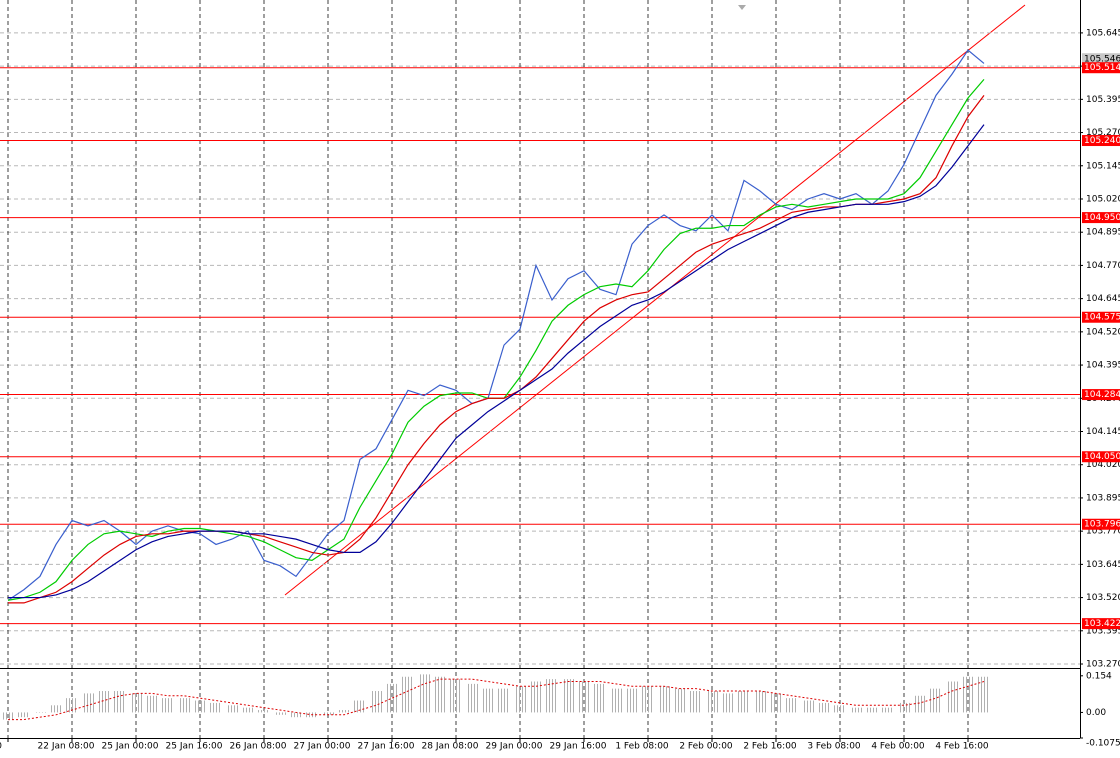 The width and height of the screenshot is (1120, 758). Describe the element at coordinates (1103, 465) in the screenshot. I see `y-tick-label: 104.020` at that location.